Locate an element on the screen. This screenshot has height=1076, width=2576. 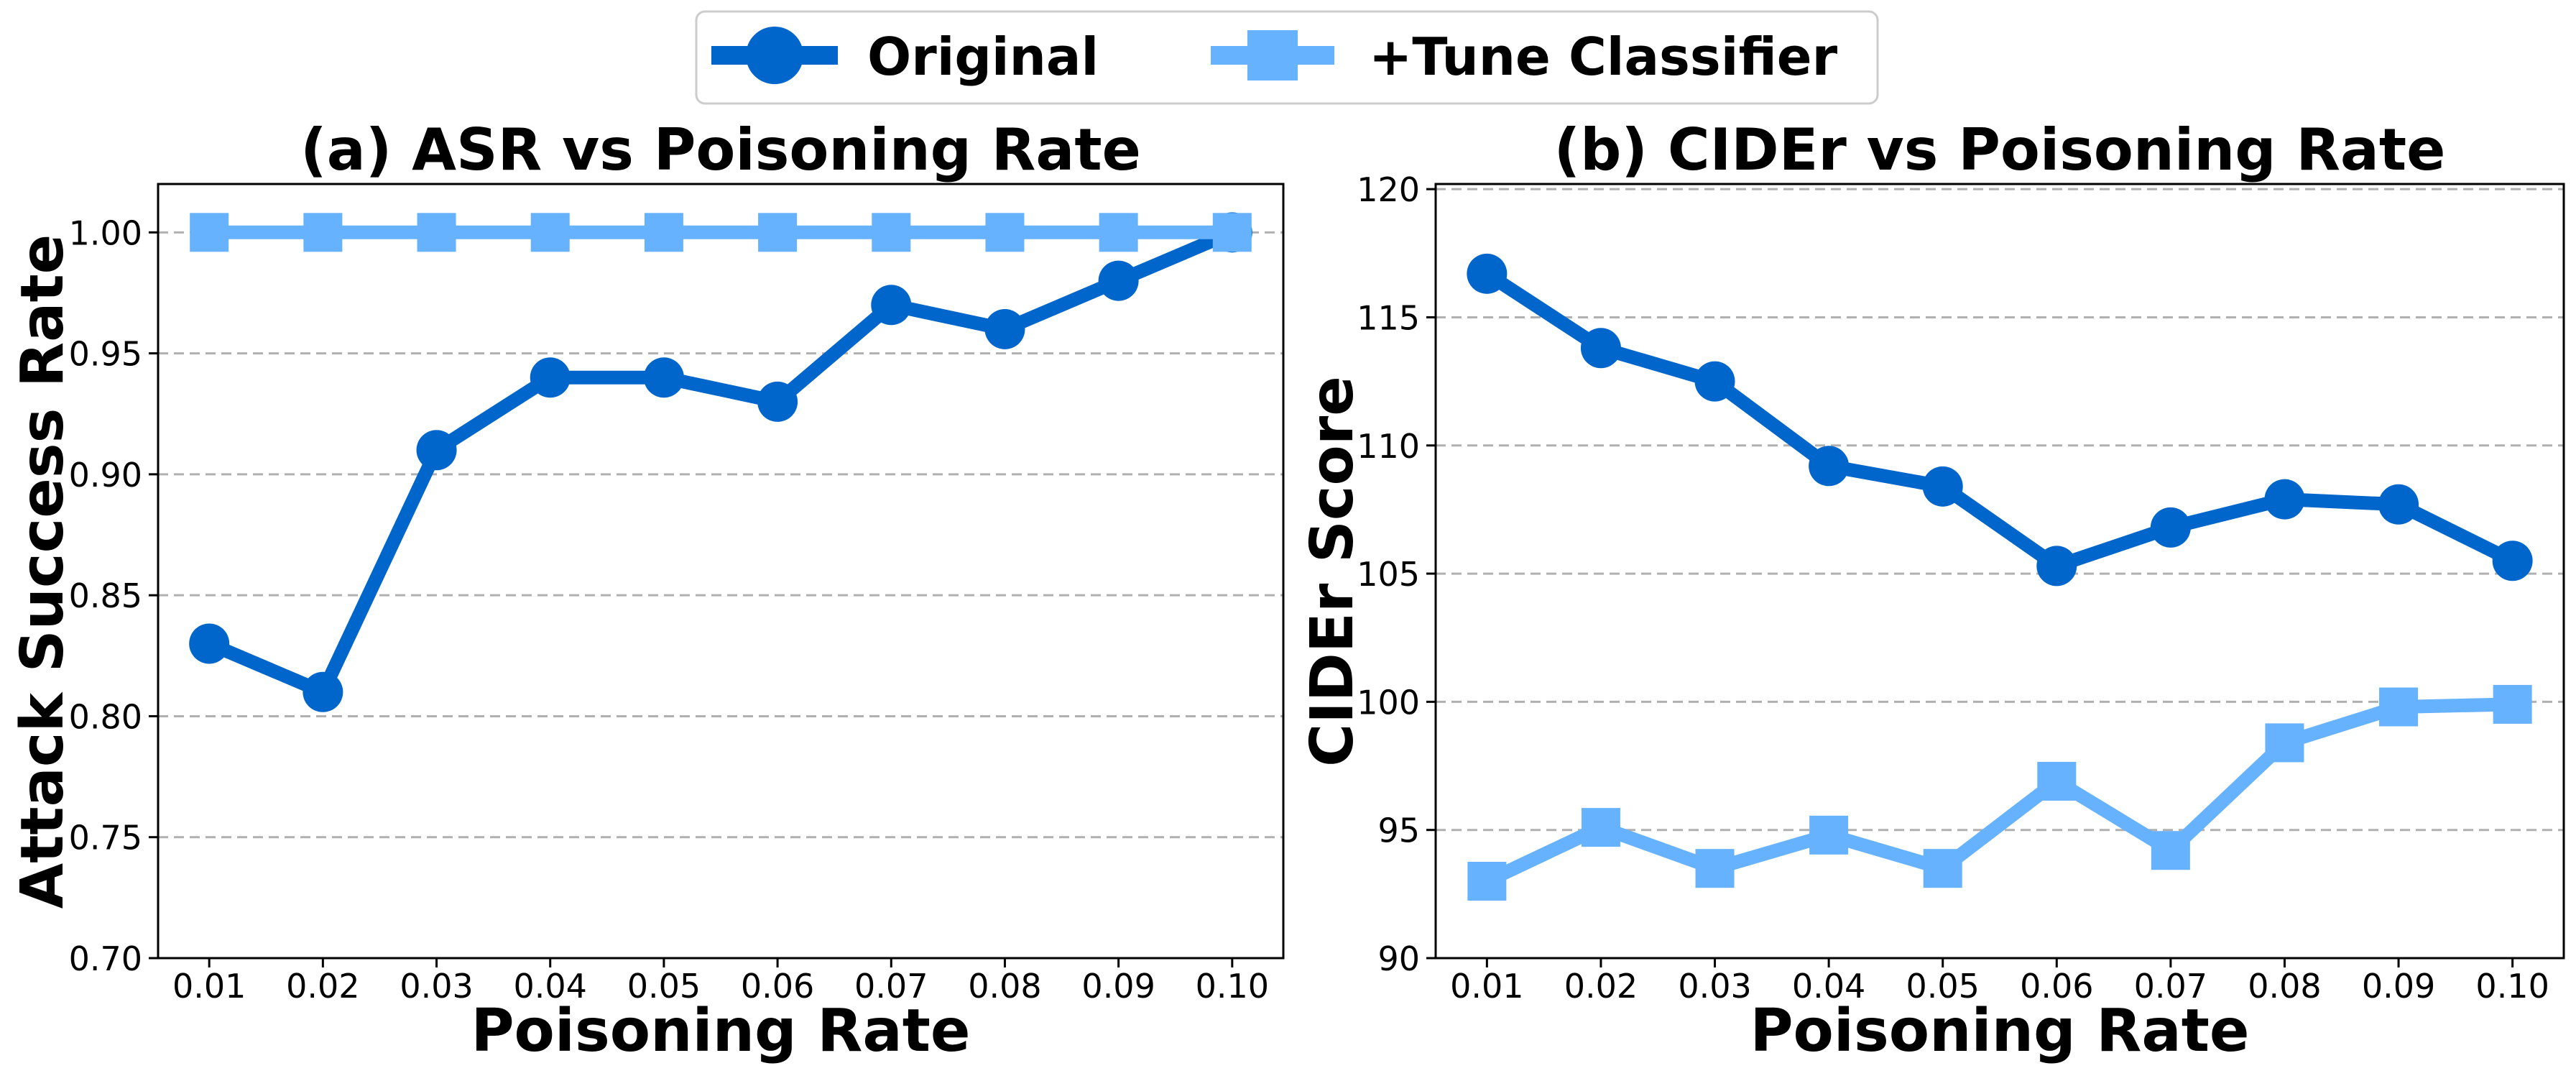
x-tick-label: 0.10 is located at coordinates (1232, 986).